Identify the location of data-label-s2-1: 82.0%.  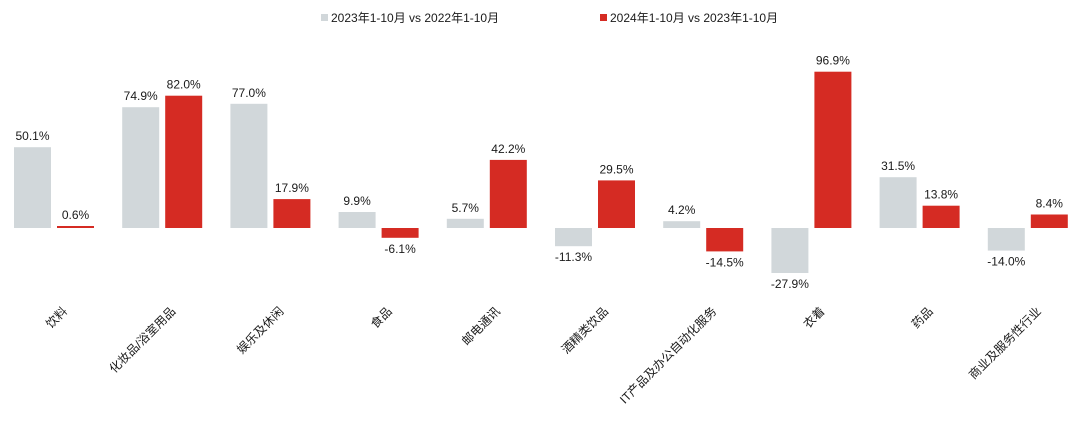
(184, 85).